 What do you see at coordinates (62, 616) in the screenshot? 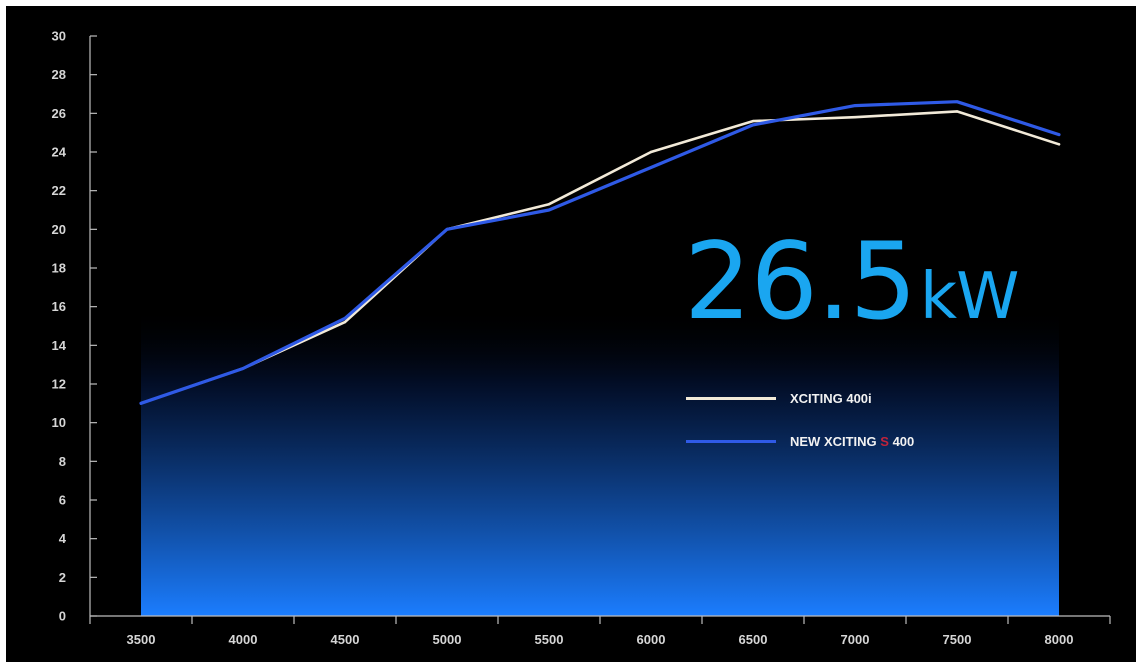
I see `y-tick-label: 0` at bounding box center [62, 616].